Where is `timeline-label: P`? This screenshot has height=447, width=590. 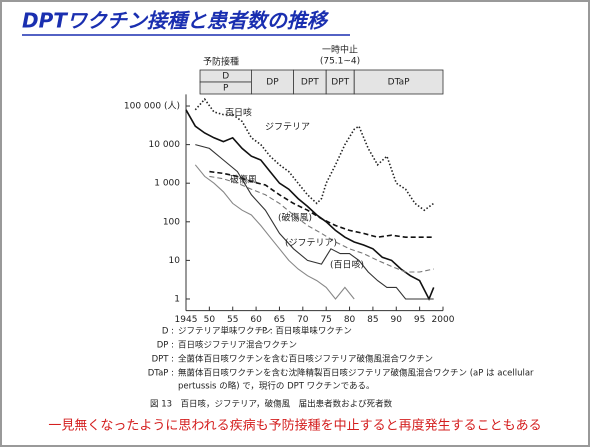
timeline-label: P is located at coordinates (226, 89).